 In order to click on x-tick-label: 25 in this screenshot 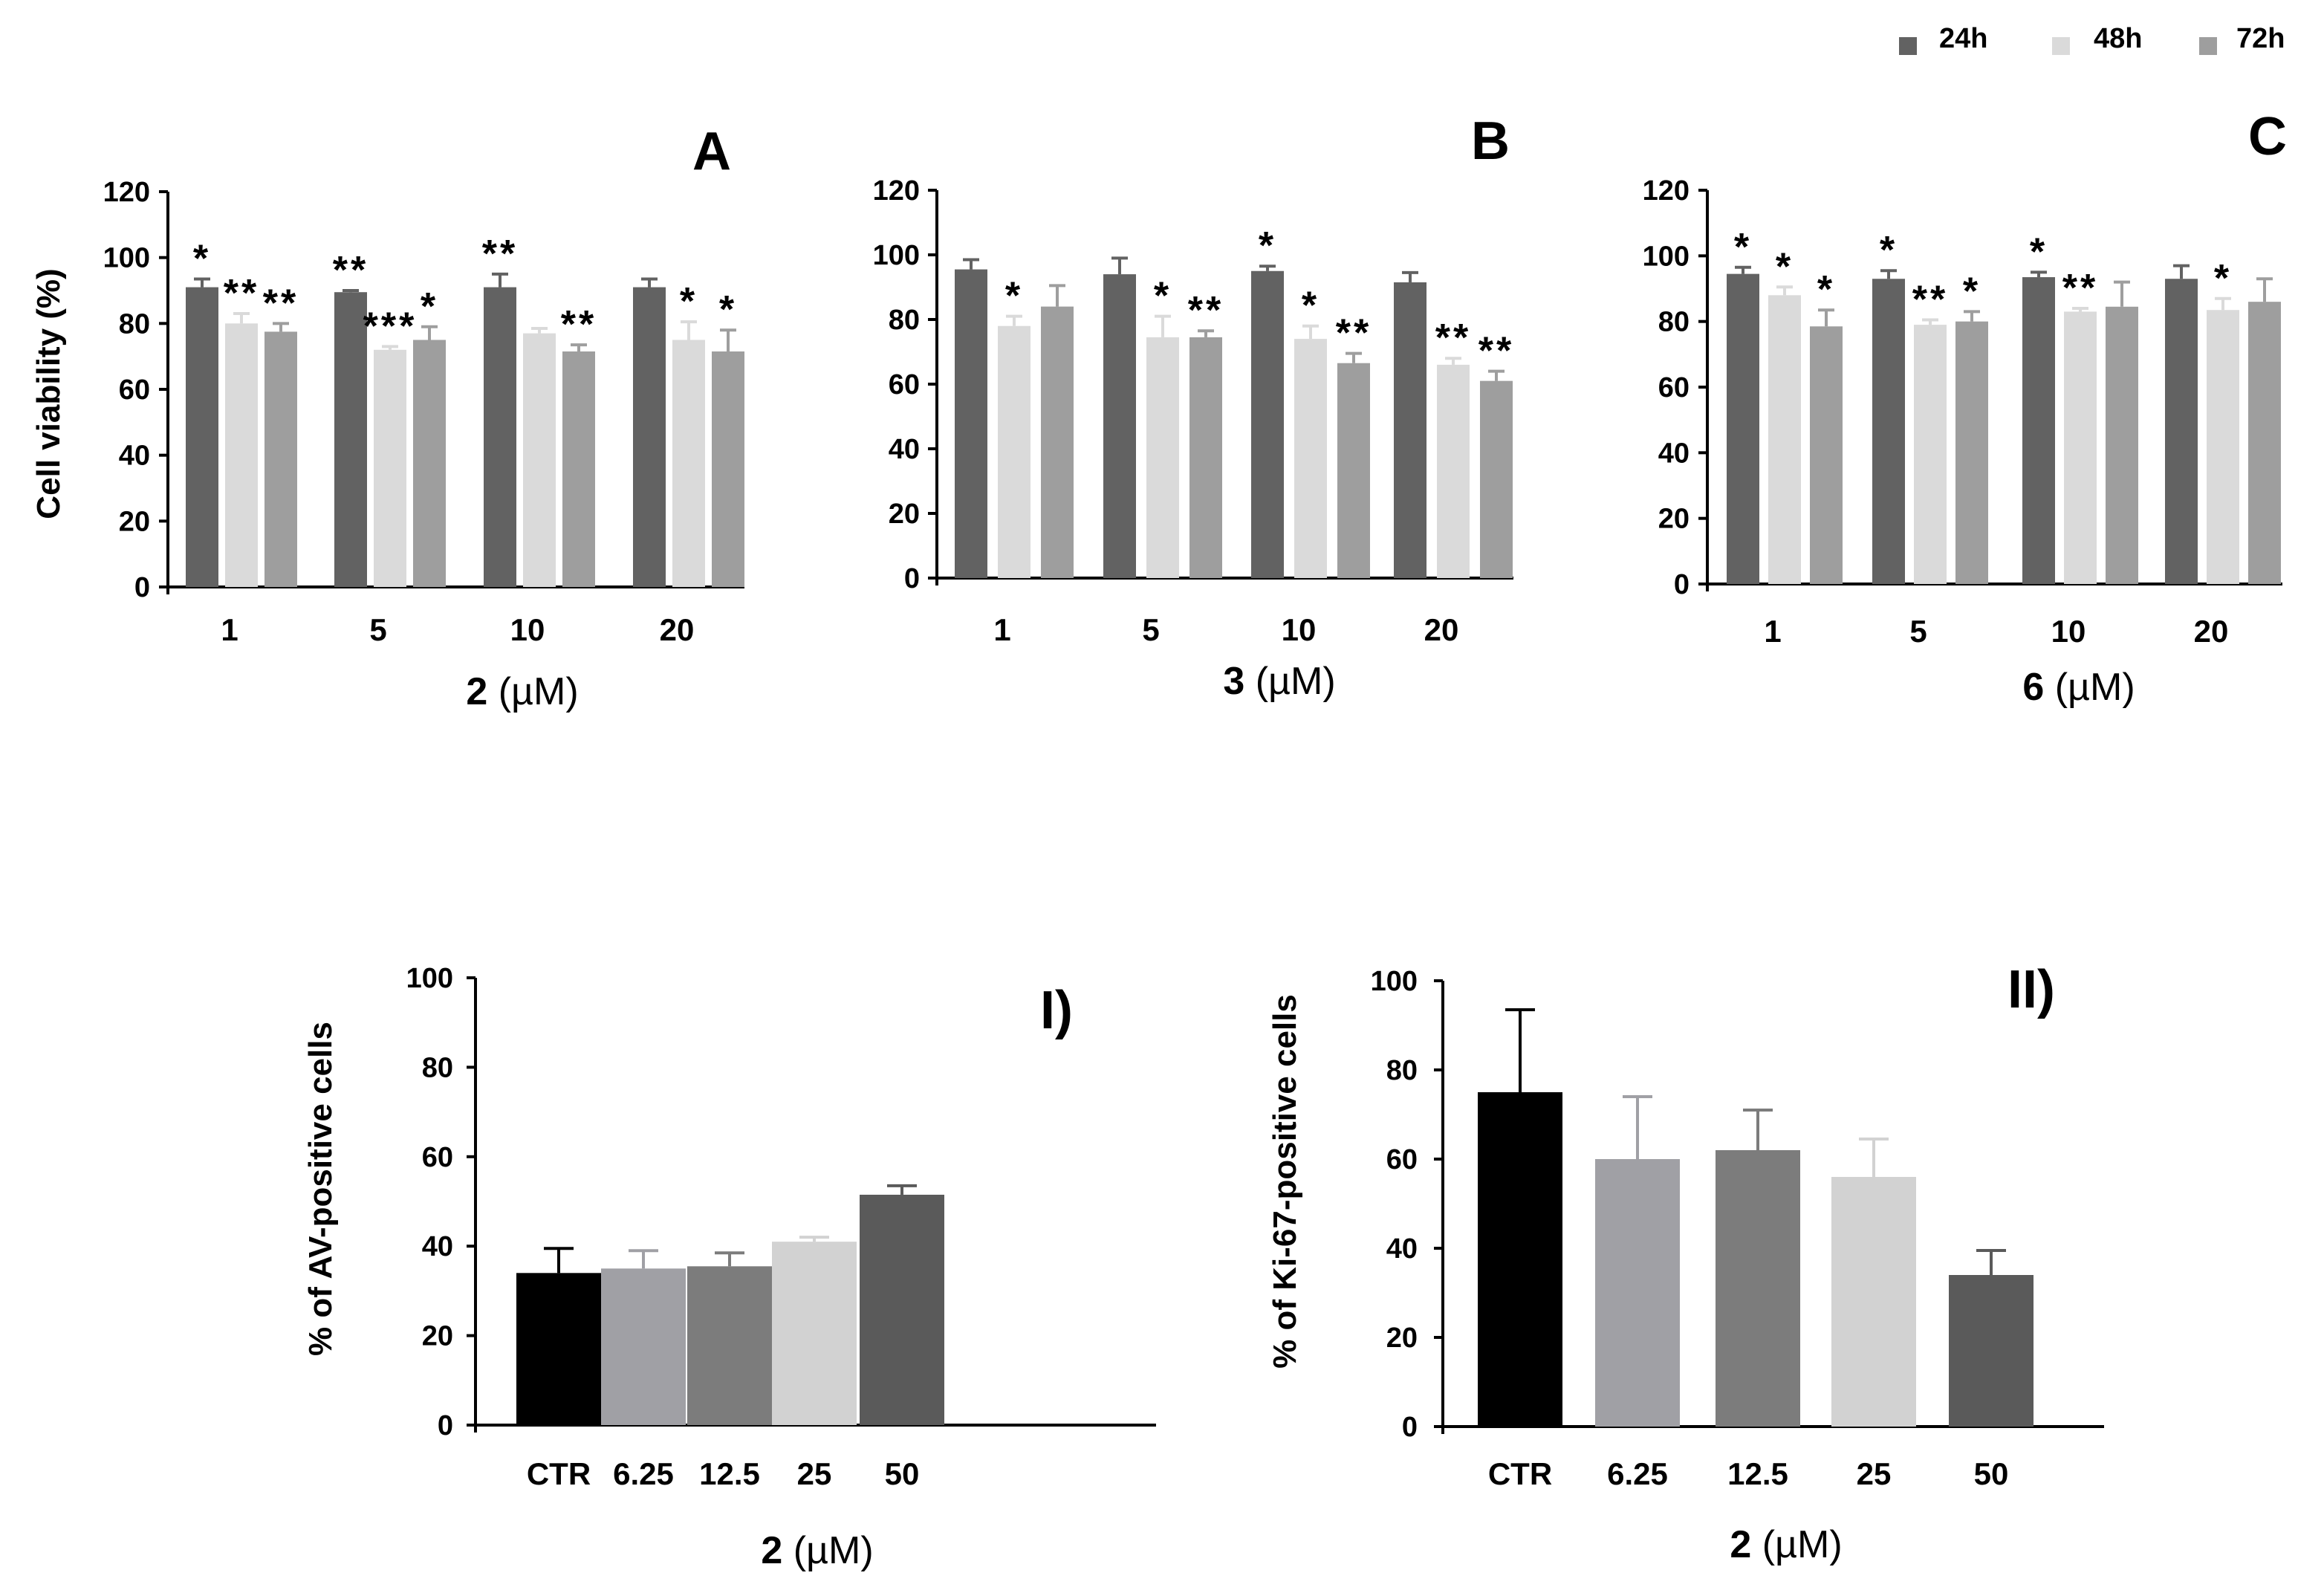, I will do `click(814, 1473)`.